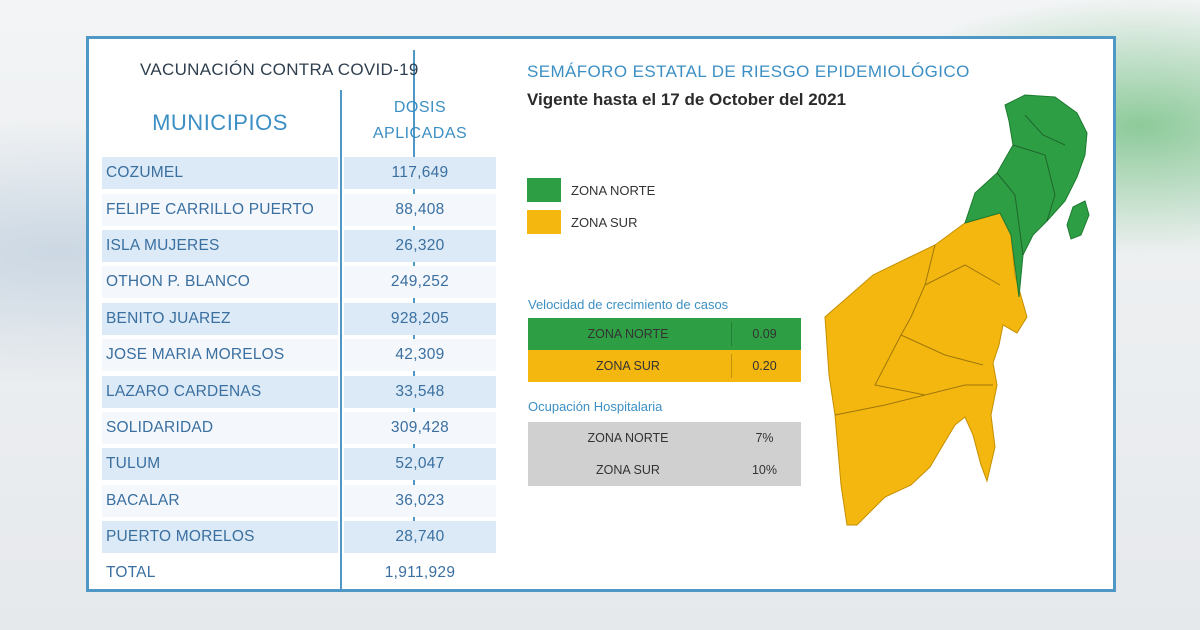 This screenshot has width=1200, height=630. I want to click on table-row: FELIPE CARRILLO PUERTO 88,408, so click(301, 209).